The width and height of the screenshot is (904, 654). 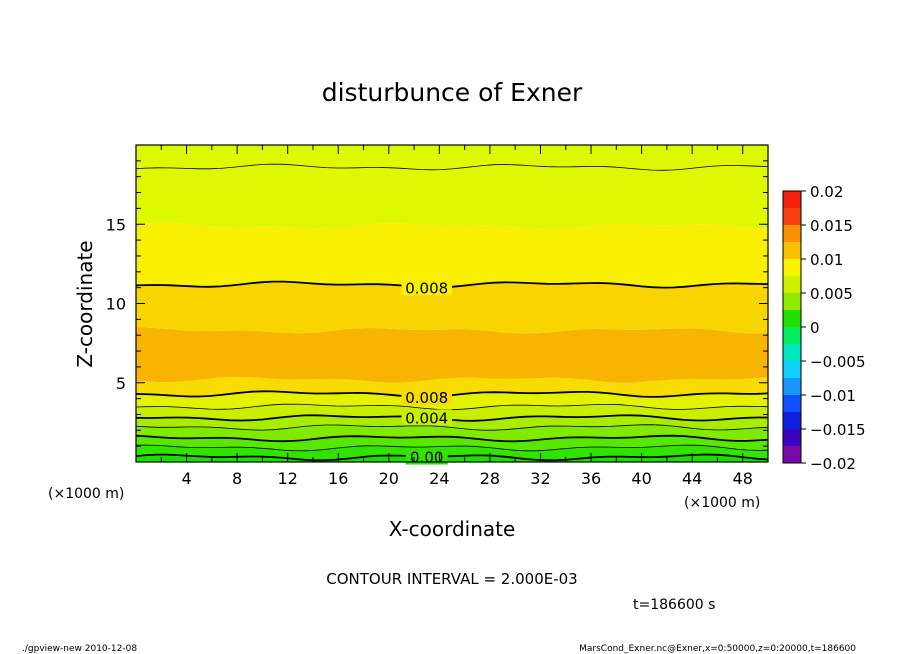 I want to click on x-tick-label: 16, so click(x=338, y=478).